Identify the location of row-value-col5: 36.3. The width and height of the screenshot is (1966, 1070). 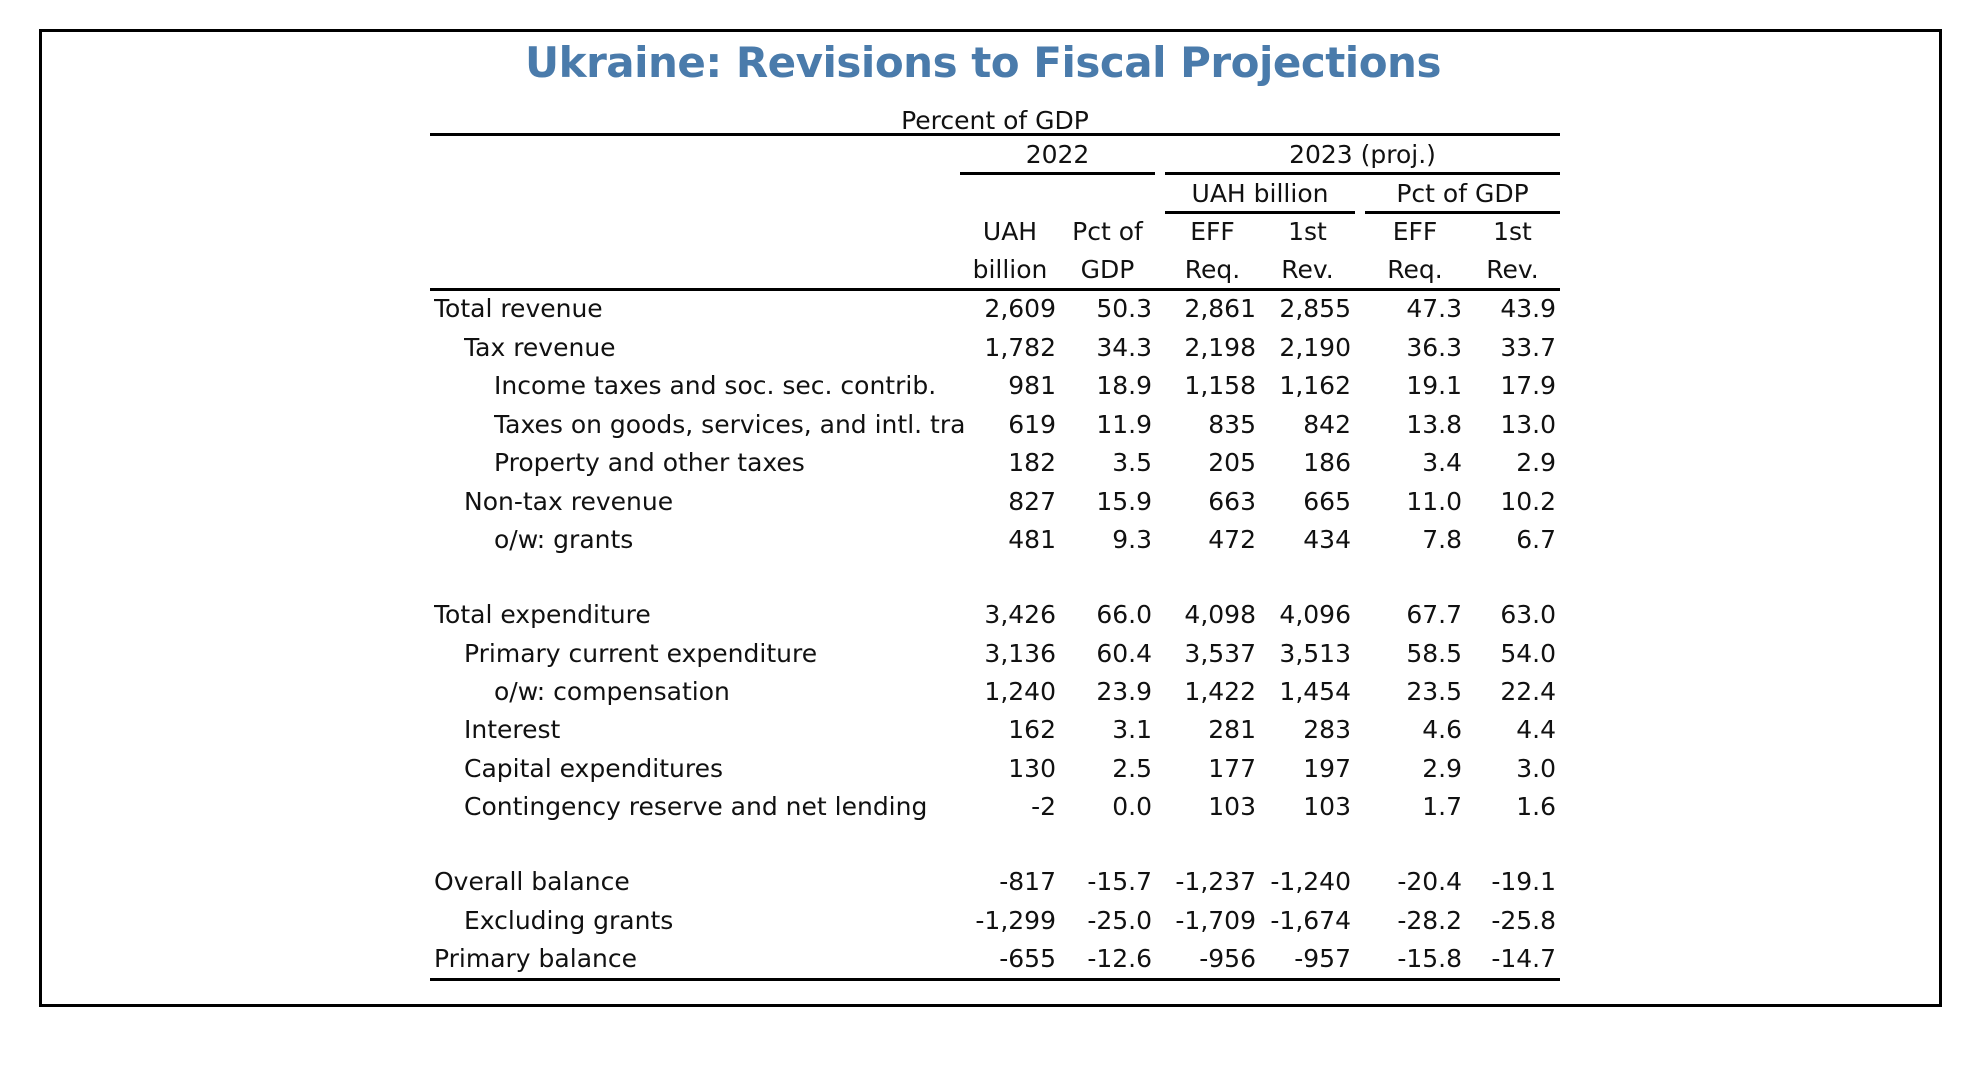
(1434, 347).